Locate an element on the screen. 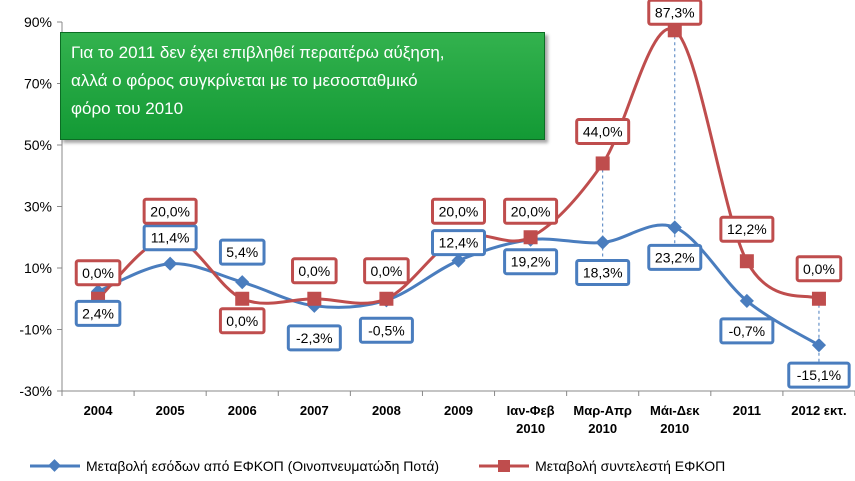 This screenshot has height=481, width=855. x-tick-label: 2011 is located at coordinates (747, 410).